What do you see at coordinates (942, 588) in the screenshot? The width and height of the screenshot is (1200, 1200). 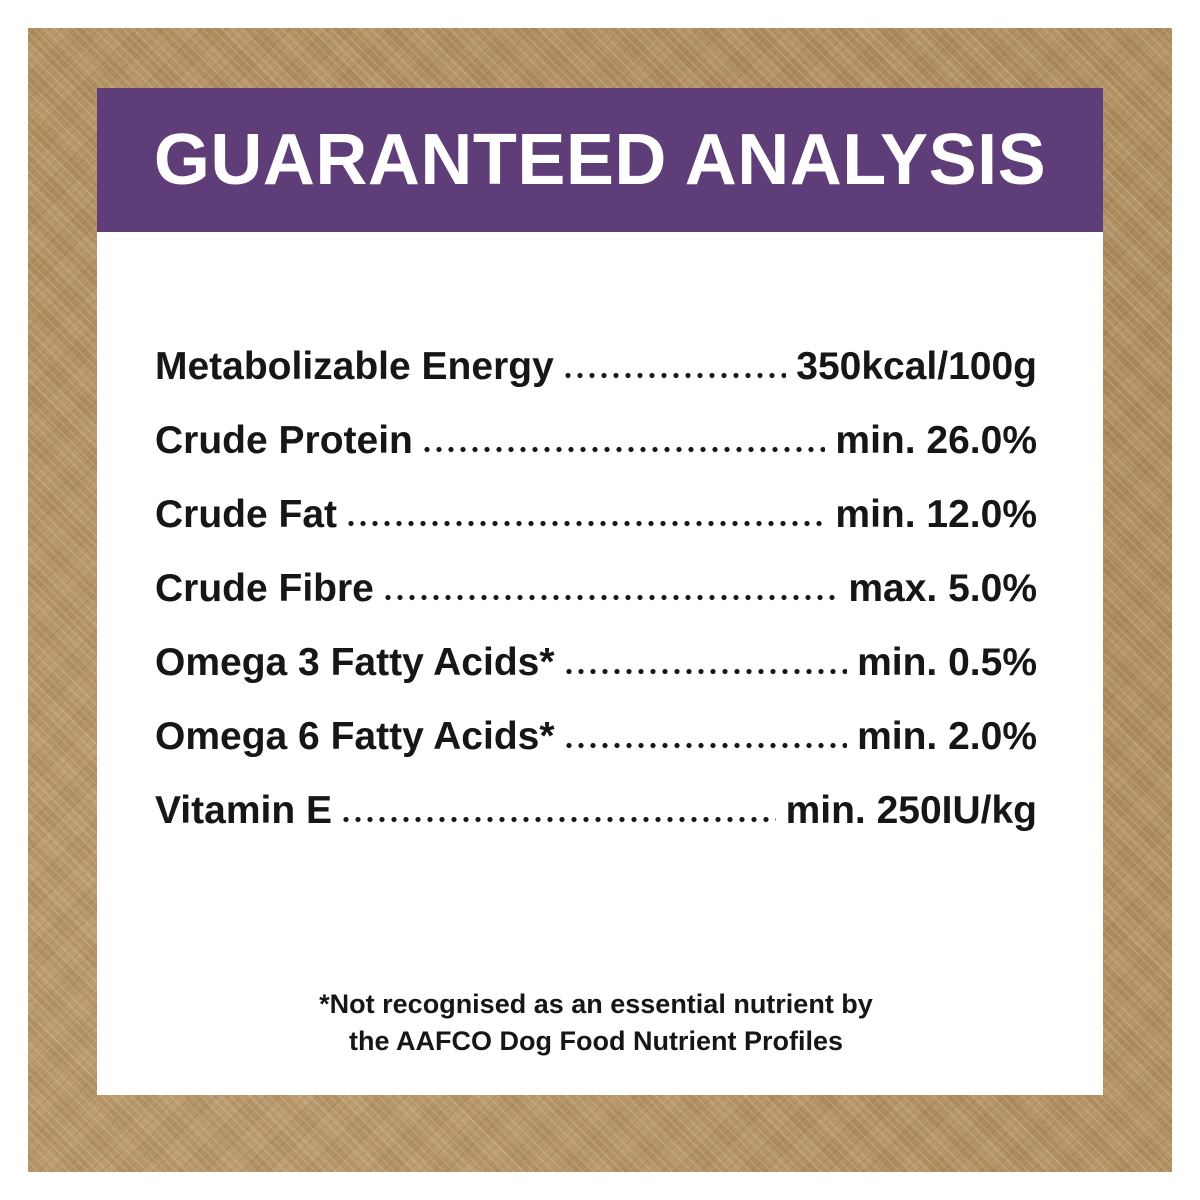 I see `nutrient-value: max. 5.0%` at bounding box center [942, 588].